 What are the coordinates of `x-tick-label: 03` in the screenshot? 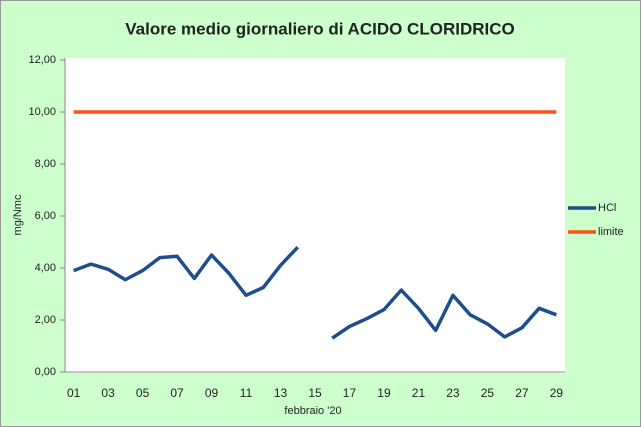 It's located at (108, 393).